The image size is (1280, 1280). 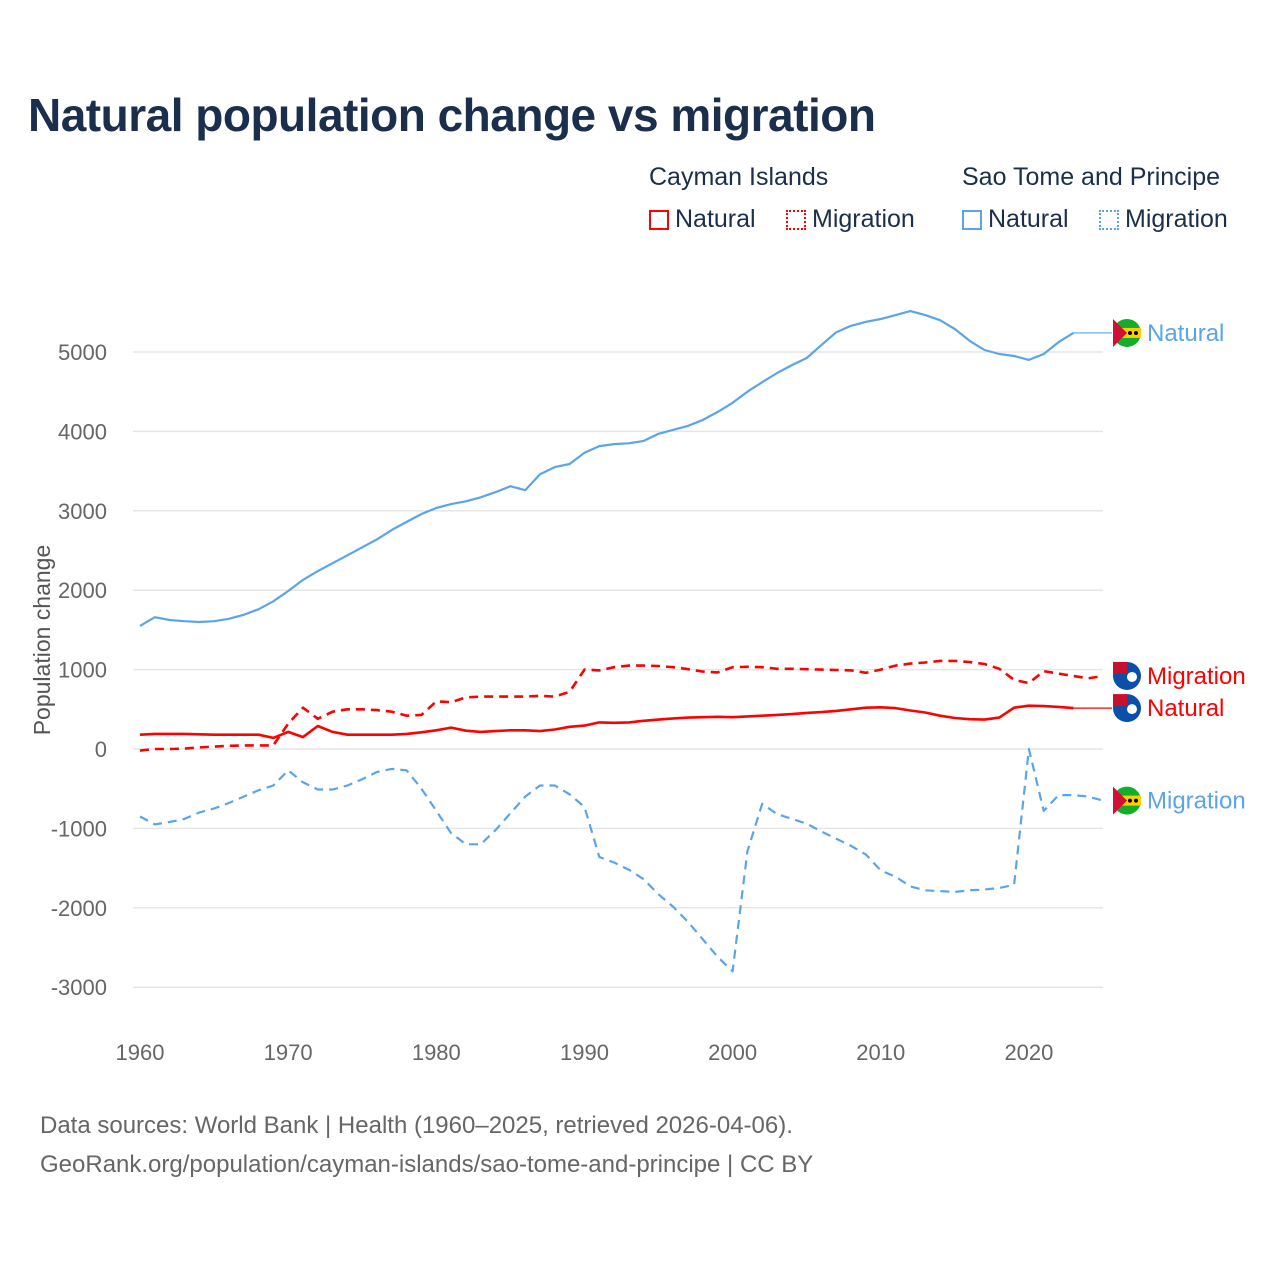 I want to click on legend-cayman-migration: Migration, so click(x=850, y=219).